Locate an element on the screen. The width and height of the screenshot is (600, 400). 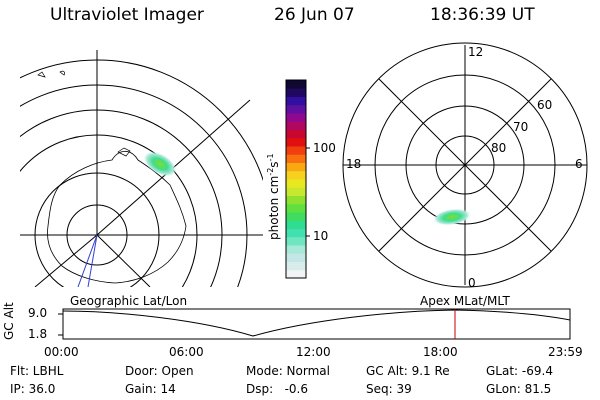
colorbar-frame is located at coordinates (296, 179).